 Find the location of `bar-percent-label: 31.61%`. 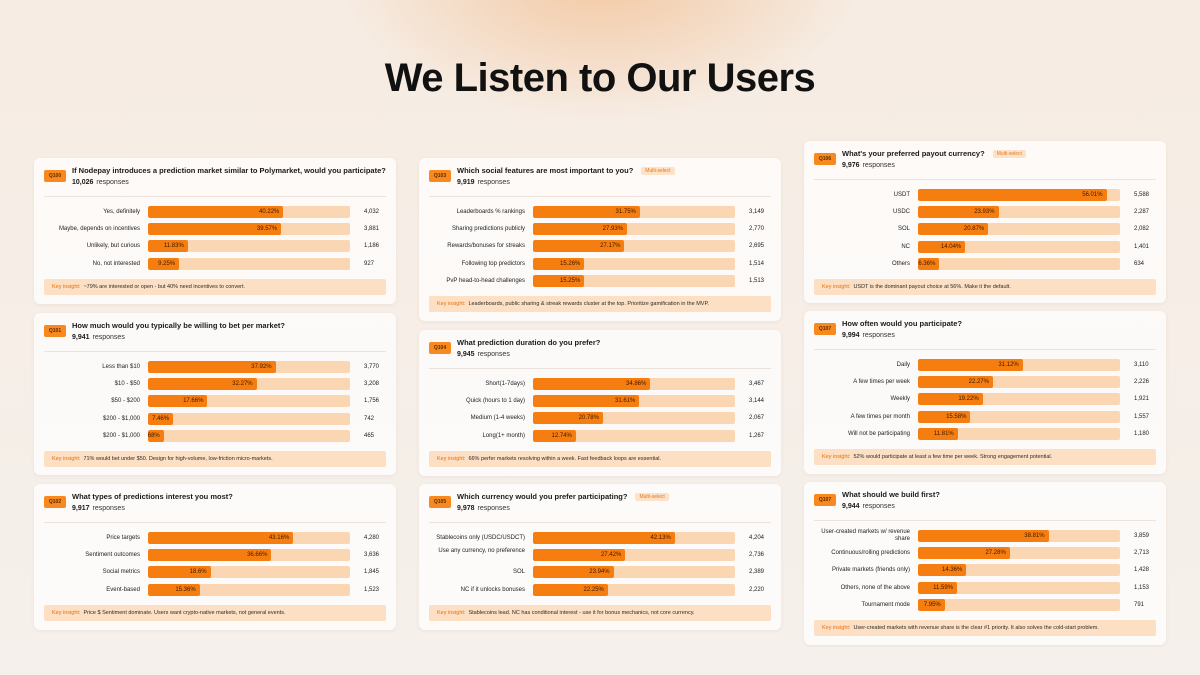

bar-percent-label: 31.61% is located at coordinates (625, 401).